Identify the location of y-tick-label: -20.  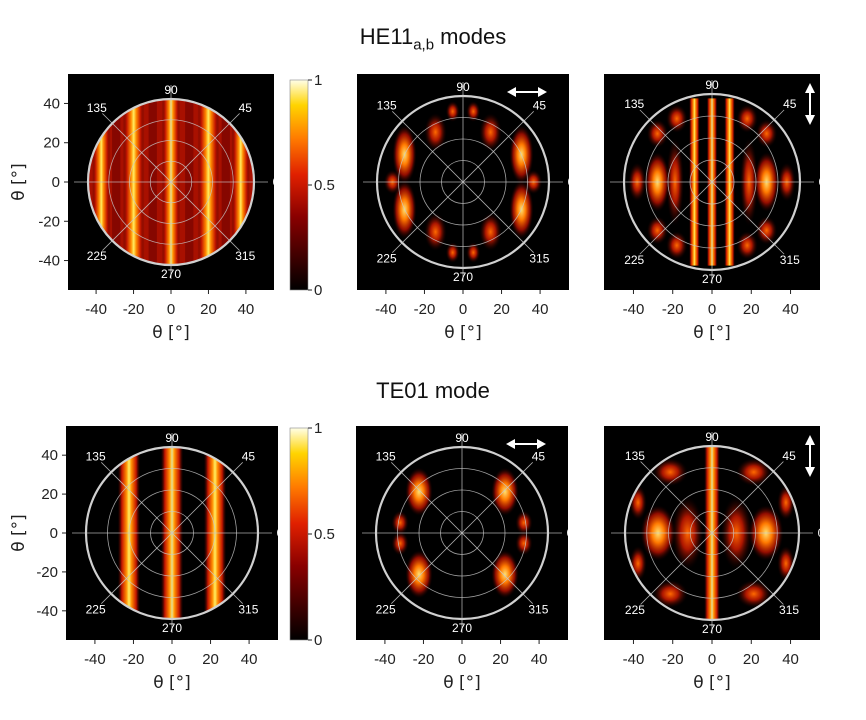
(49, 221).